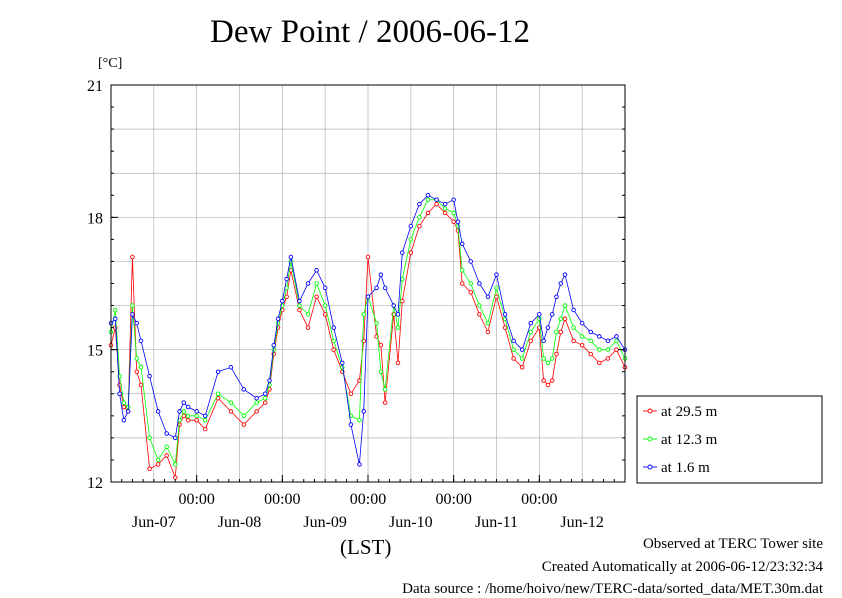 The height and width of the screenshot is (598, 842). Describe the element at coordinates (325, 522) in the screenshot. I see `x-day-label: Jun-09` at that location.